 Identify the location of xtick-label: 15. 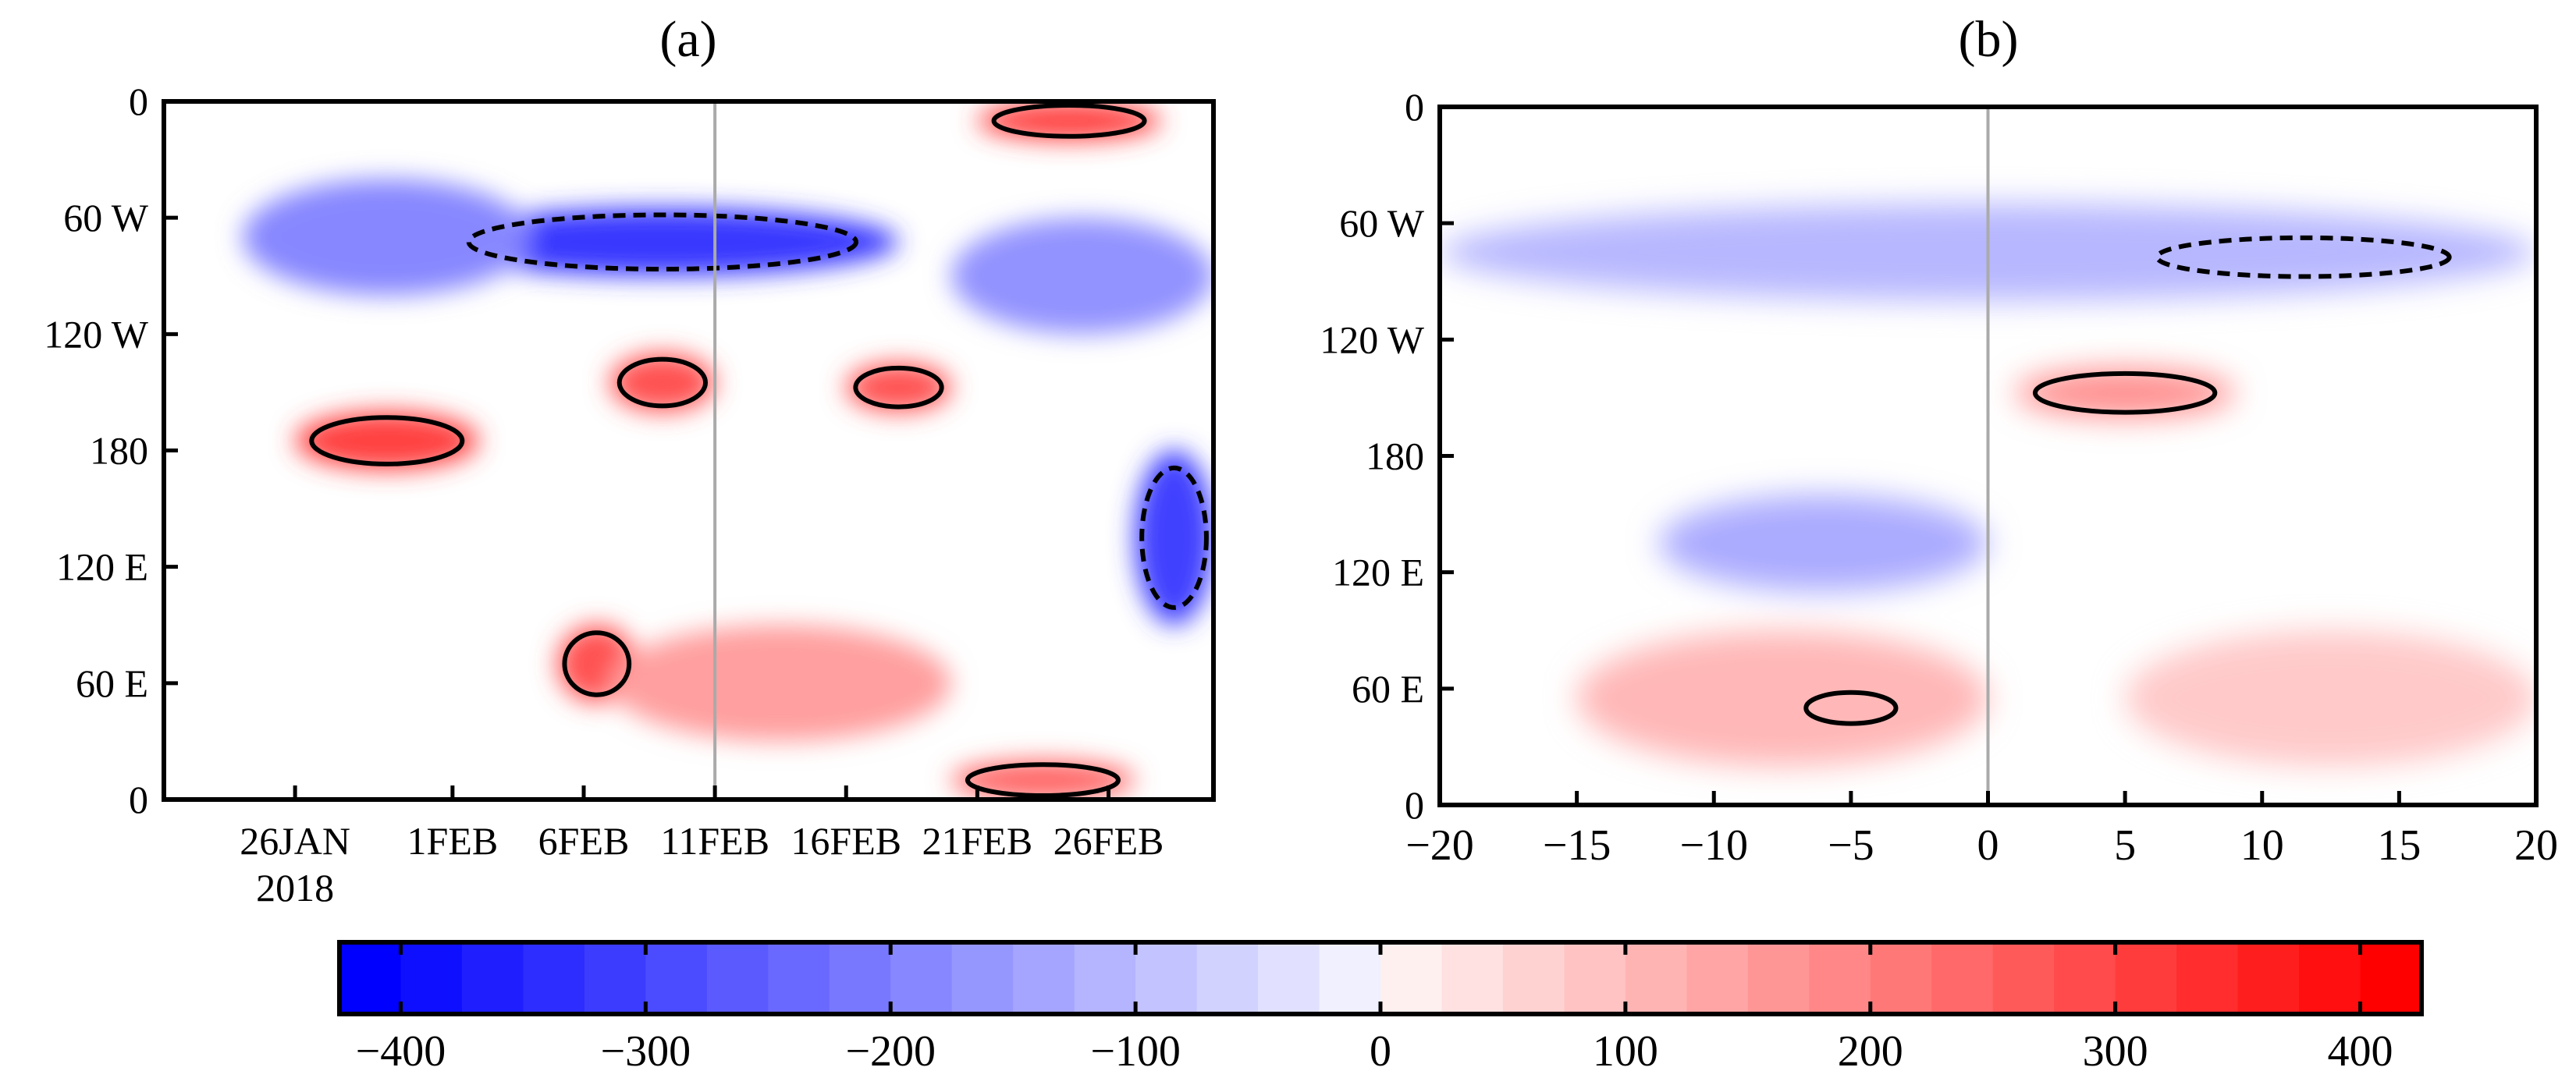
(2399, 845).